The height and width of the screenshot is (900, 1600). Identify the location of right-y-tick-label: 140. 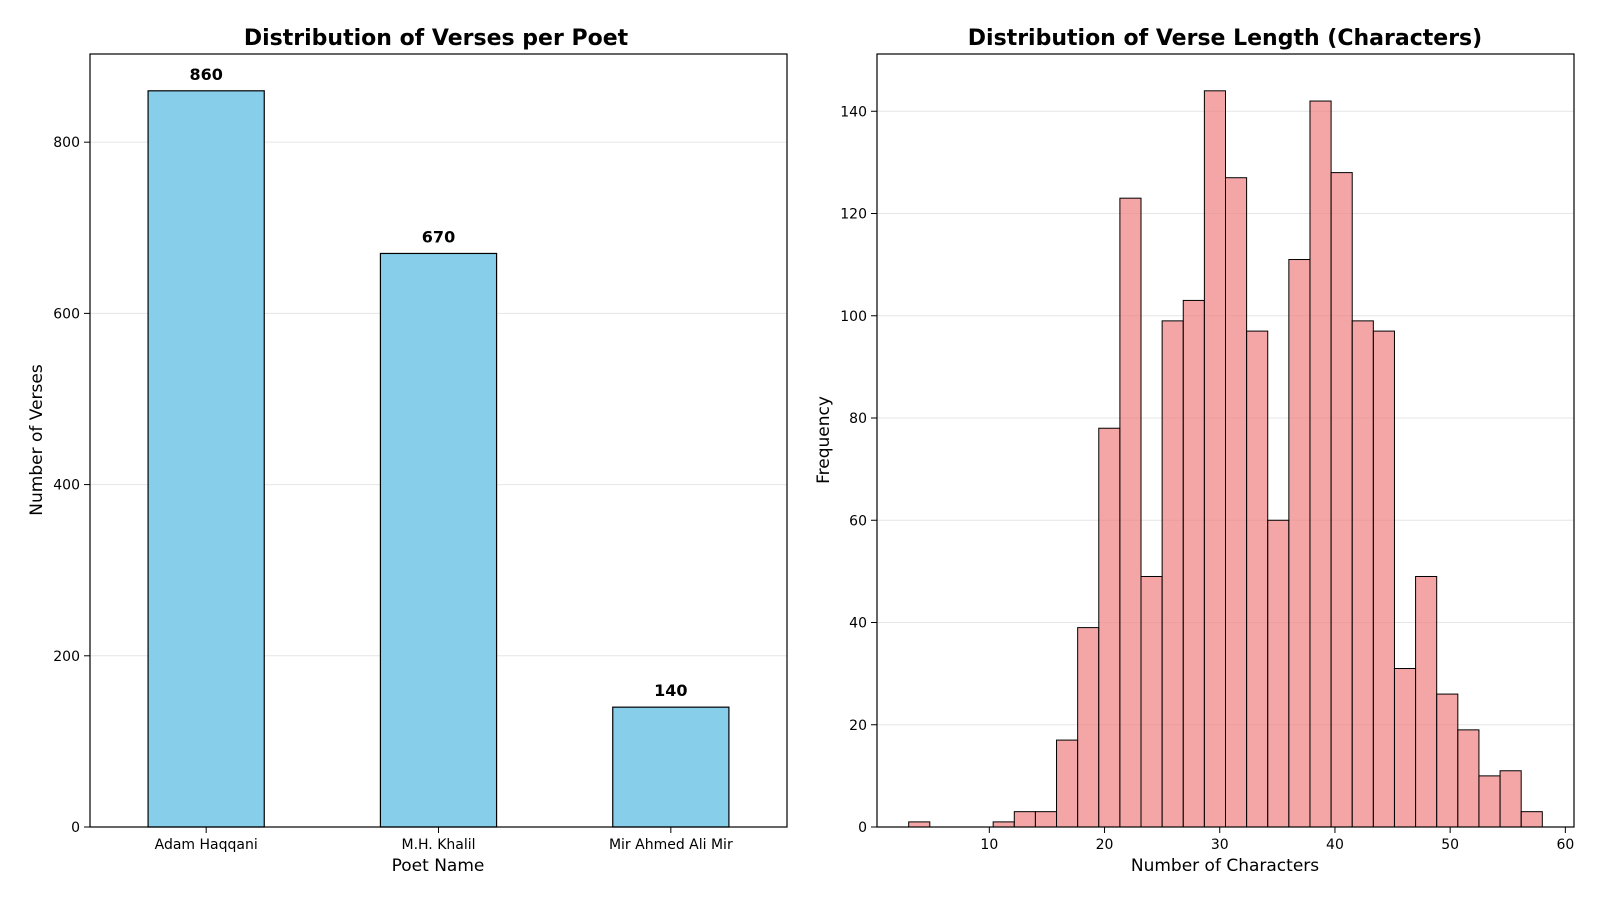
(853, 112).